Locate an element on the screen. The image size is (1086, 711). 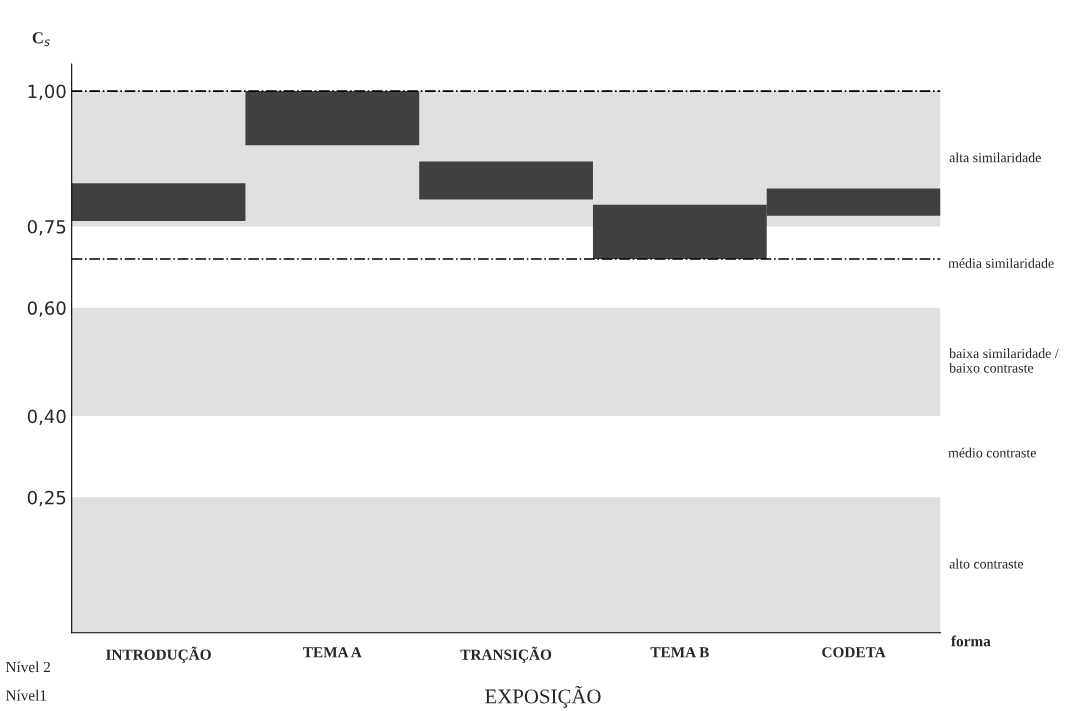
y-tick-label: 1,00 is located at coordinates (47, 92).